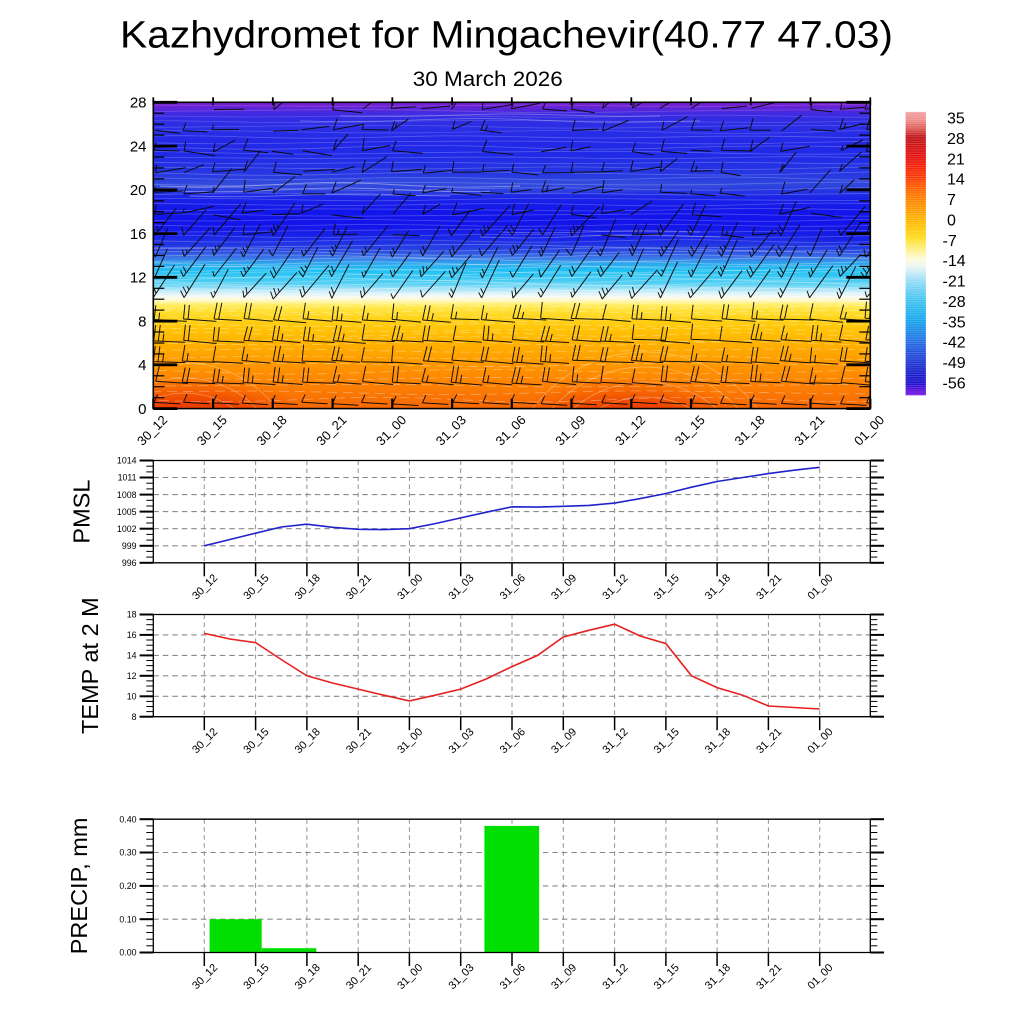  Describe the element at coordinates (127, 529) in the screenshot. I see `svg-text: 1002` at that location.